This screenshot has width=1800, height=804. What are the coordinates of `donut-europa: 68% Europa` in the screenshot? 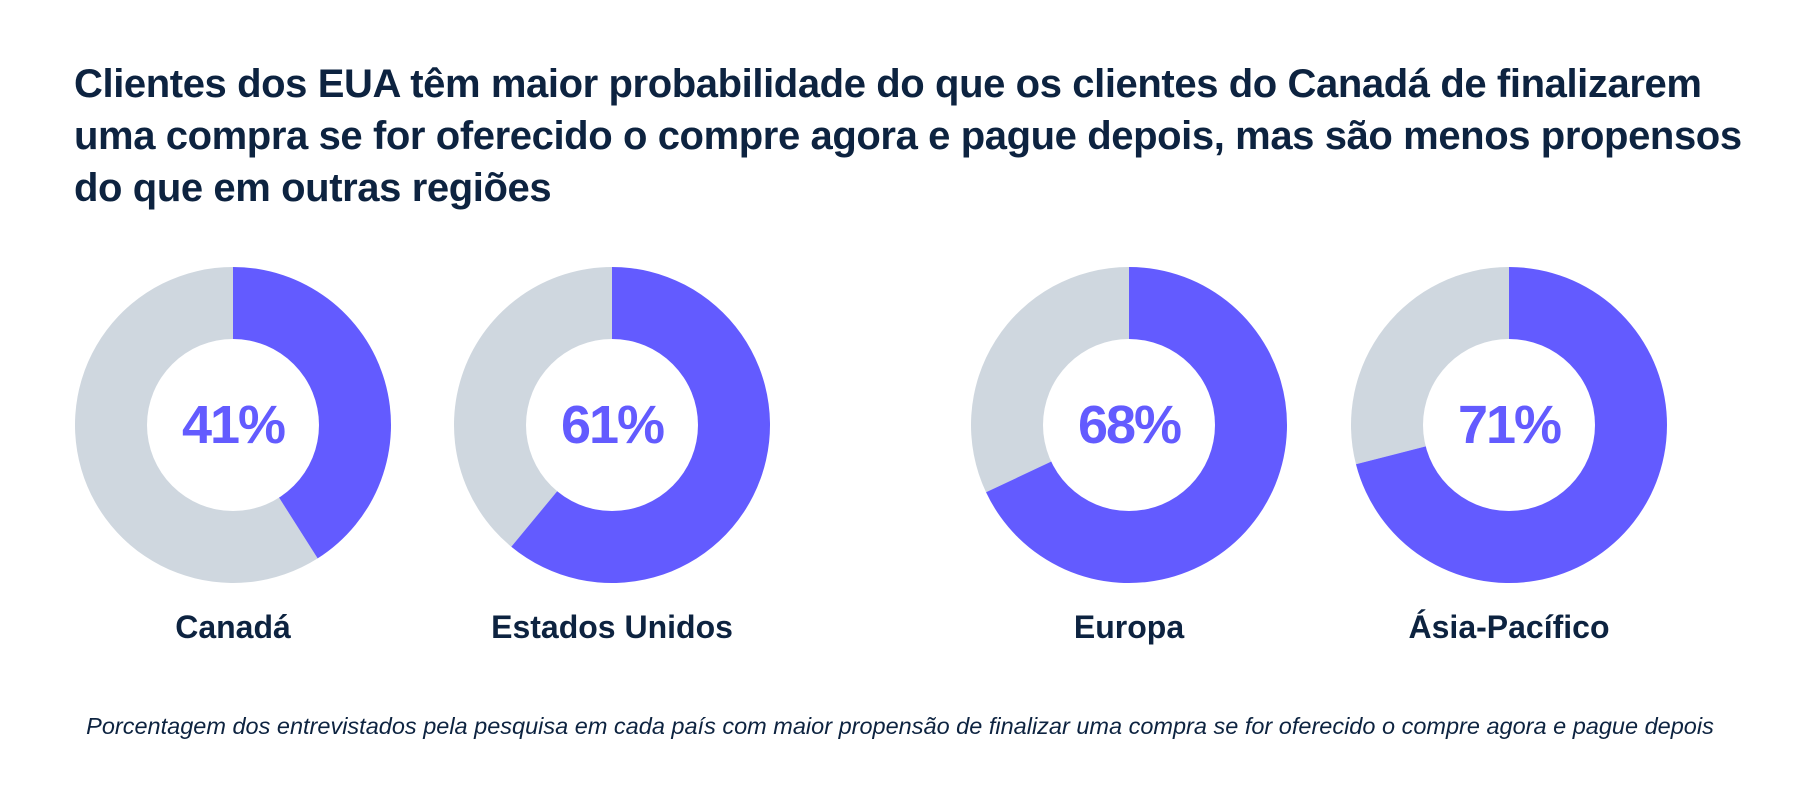 It's located at (1129, 456).